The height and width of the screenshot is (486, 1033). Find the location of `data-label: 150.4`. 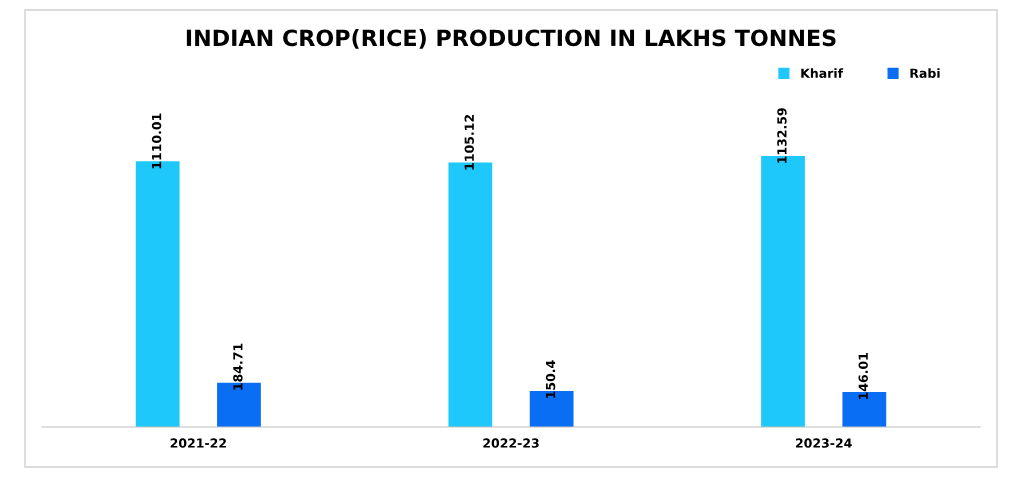

data-label: 150.4 is located at coordinates (550, 379).